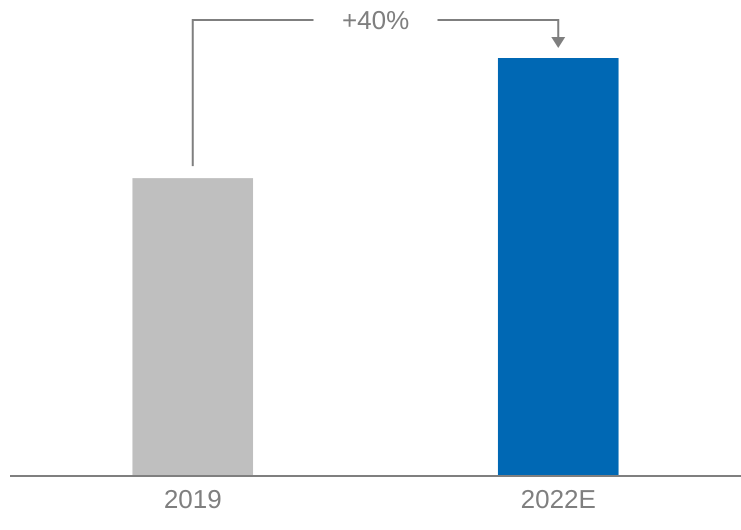 The width and height of the screenshot is (741, 530). Describe the element at coordinates (558, 499) in the screenshot. I see `x-tick-label: 2022E` at that location.